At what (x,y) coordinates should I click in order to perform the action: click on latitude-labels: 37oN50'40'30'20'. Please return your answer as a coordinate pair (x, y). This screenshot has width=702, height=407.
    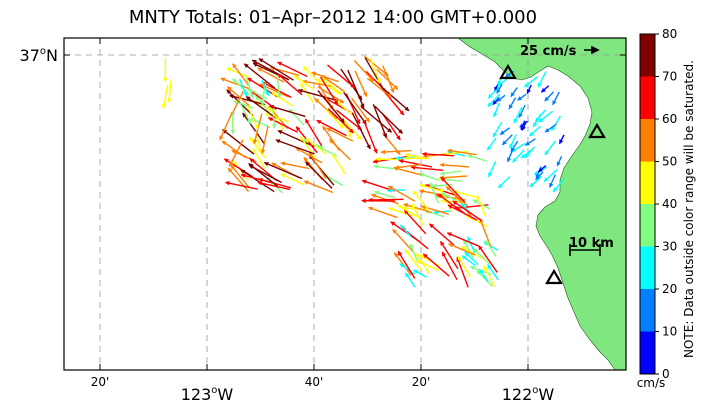
    Looking at the image, I should click on (39, 55).